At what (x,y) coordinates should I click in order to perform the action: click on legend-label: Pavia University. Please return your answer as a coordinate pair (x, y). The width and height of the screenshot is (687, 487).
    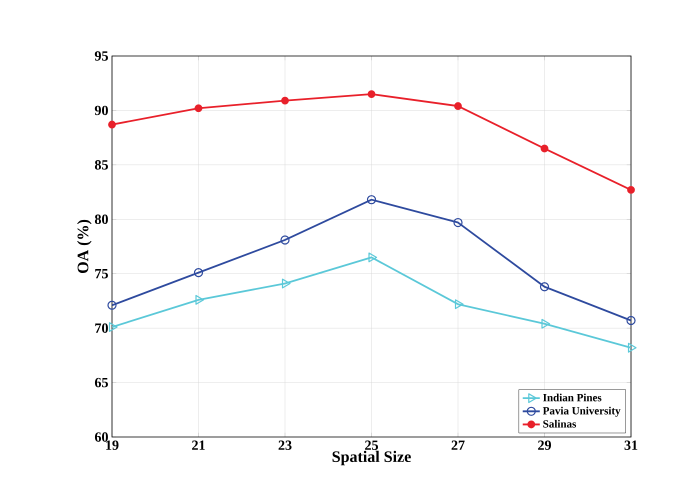
    Looking at the image, I should click on (581, 411).